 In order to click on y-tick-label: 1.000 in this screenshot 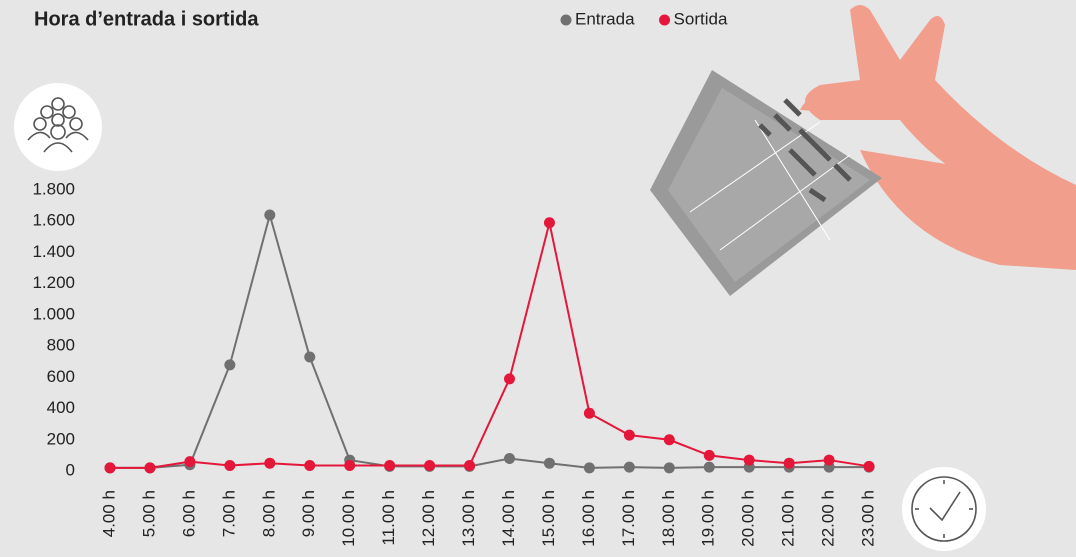, I will do `click(53, 313)`.